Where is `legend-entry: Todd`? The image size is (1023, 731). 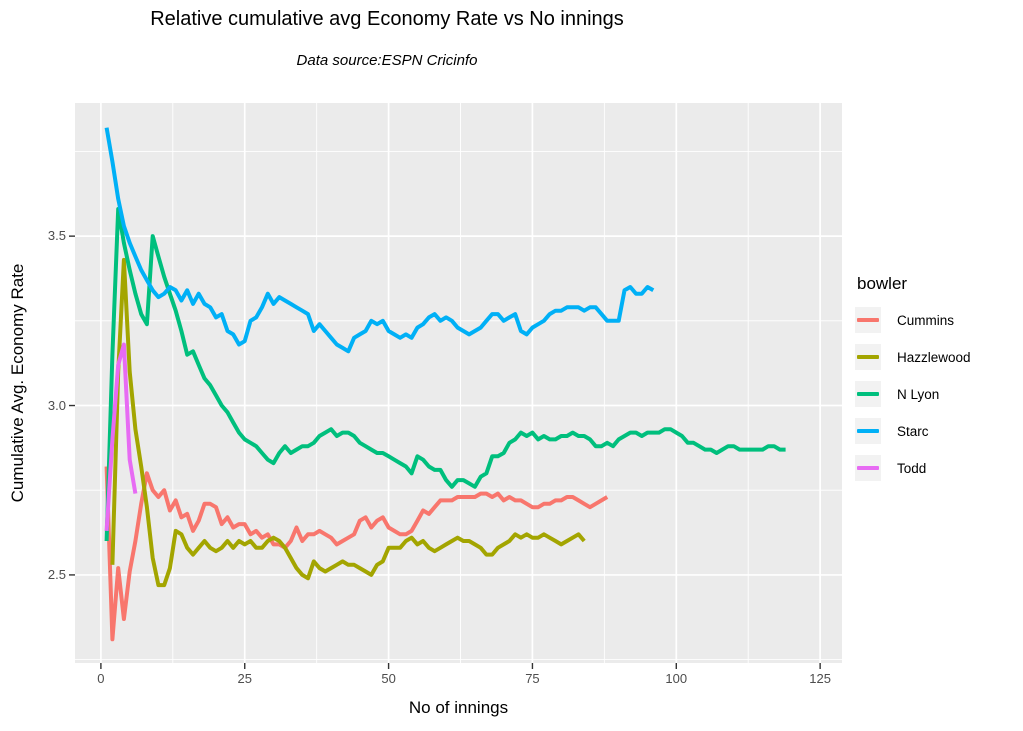 legend-entry: Todd is located at coordinates (913, 468).